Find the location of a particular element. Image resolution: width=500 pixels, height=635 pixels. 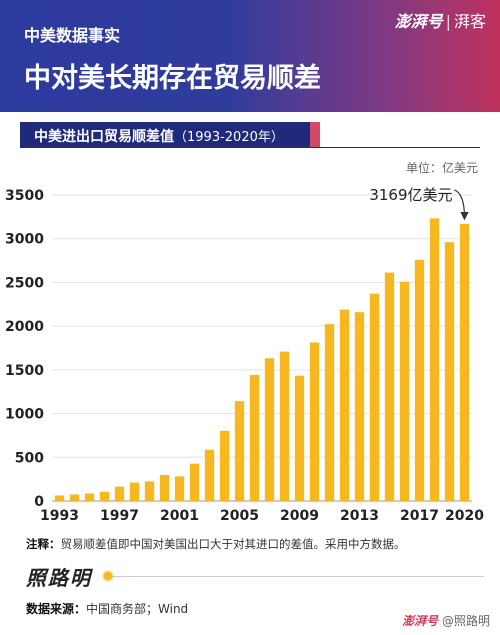

bar-2019 is located at coordinates (449, 371).